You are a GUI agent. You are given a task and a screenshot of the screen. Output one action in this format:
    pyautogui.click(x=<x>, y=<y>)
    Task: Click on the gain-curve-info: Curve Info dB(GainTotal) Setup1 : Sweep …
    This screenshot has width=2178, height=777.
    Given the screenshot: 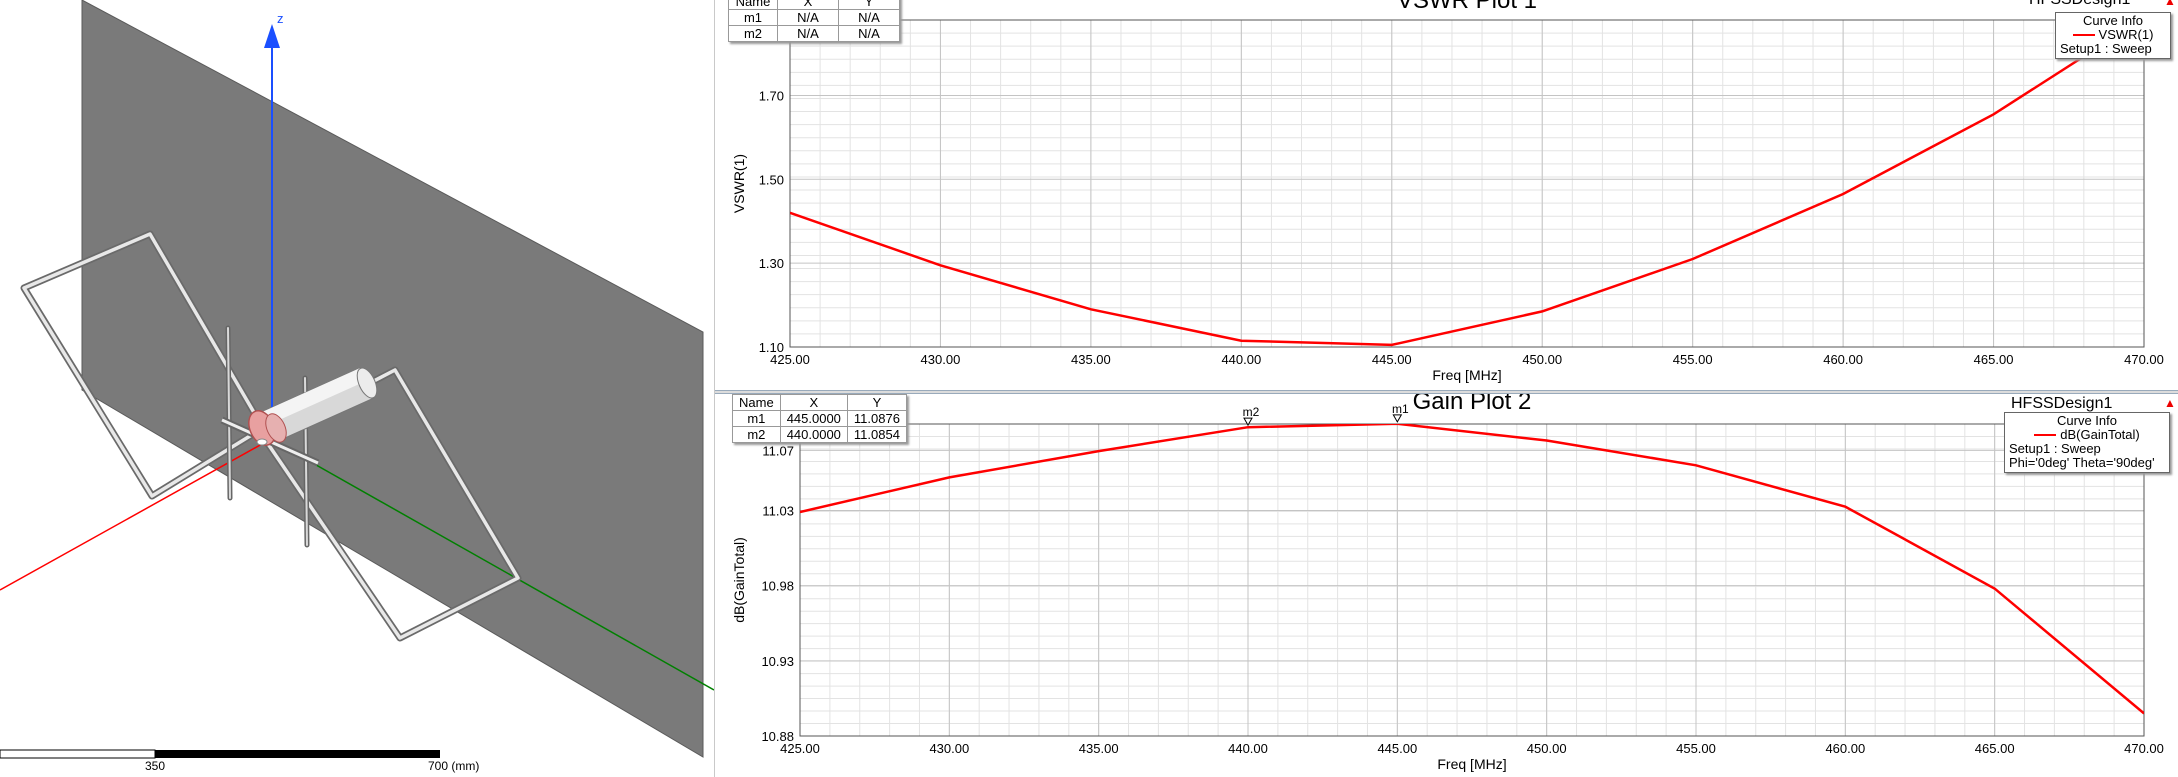 What is the action you would take?
    pyautogui.click(x=2087, y=442)
    